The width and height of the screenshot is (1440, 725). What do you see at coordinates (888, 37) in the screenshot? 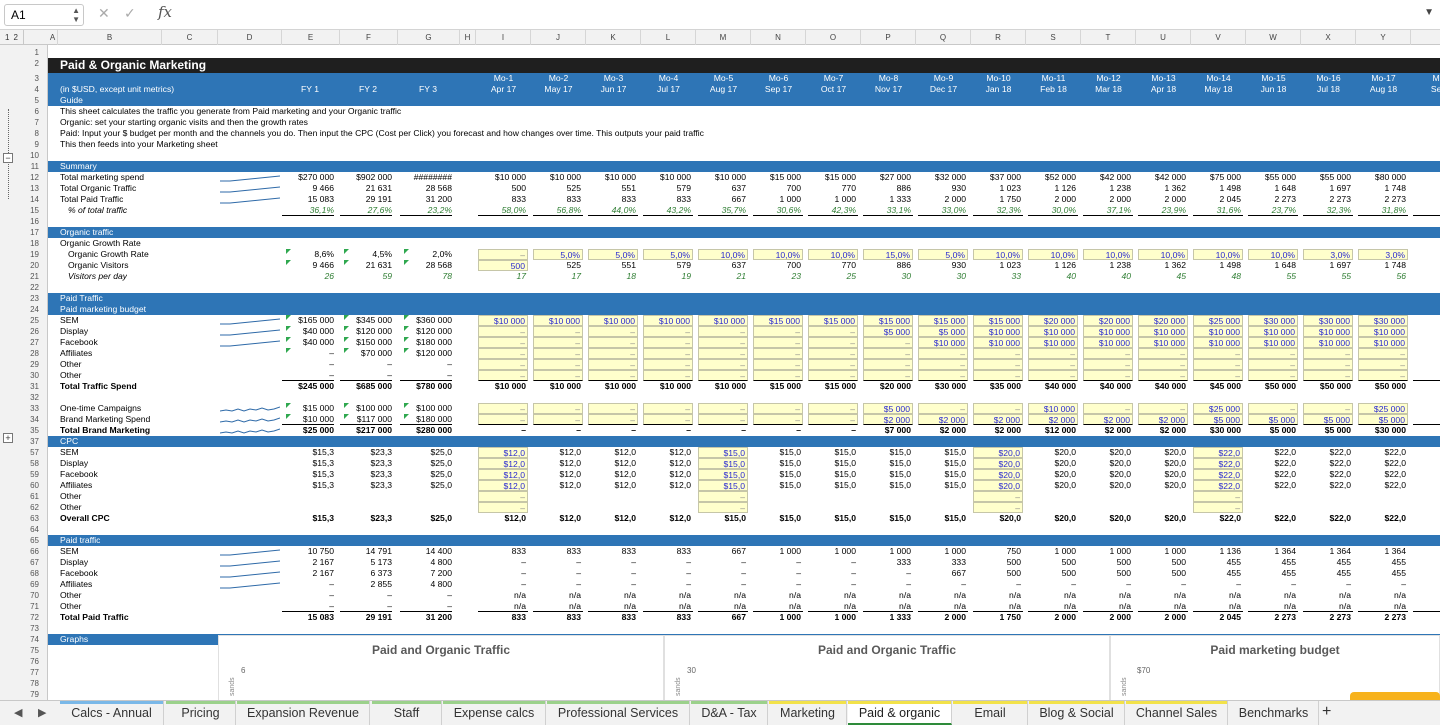
I see `column-header-p: P` at bounding box center [888, 37].